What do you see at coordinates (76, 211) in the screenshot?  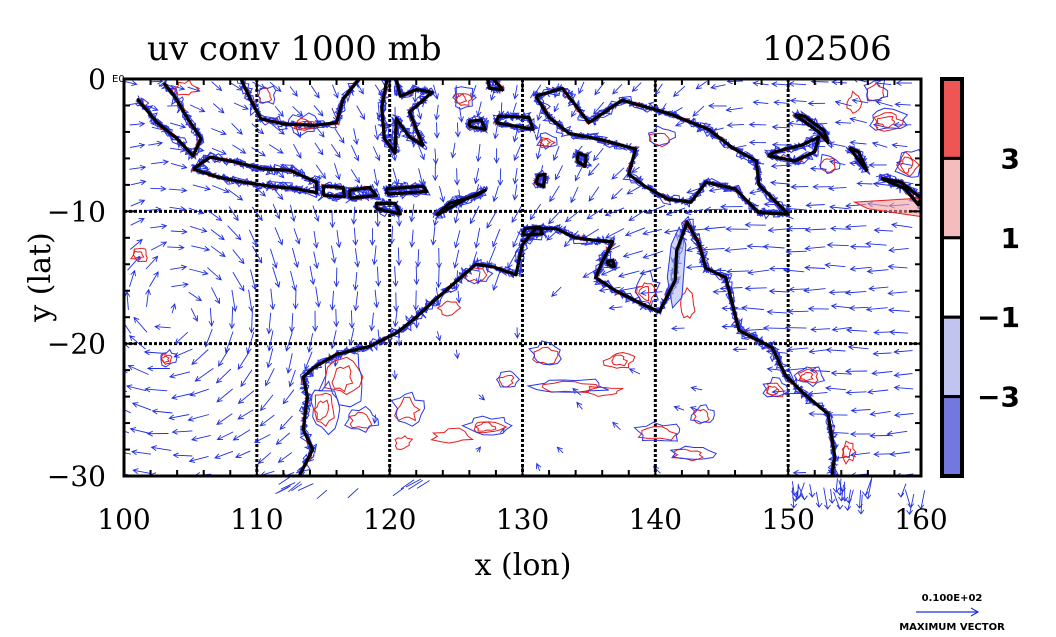 I see `y-tick-label: −10` at bounding box center [76, 211].